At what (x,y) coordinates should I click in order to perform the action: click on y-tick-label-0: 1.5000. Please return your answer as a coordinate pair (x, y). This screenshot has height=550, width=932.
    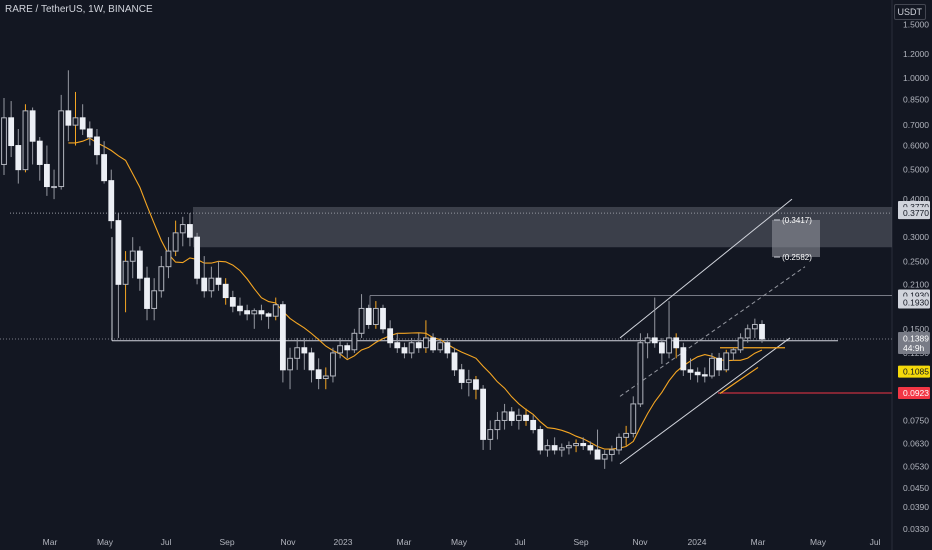
    Looking at the image, I should click on (916, 24).